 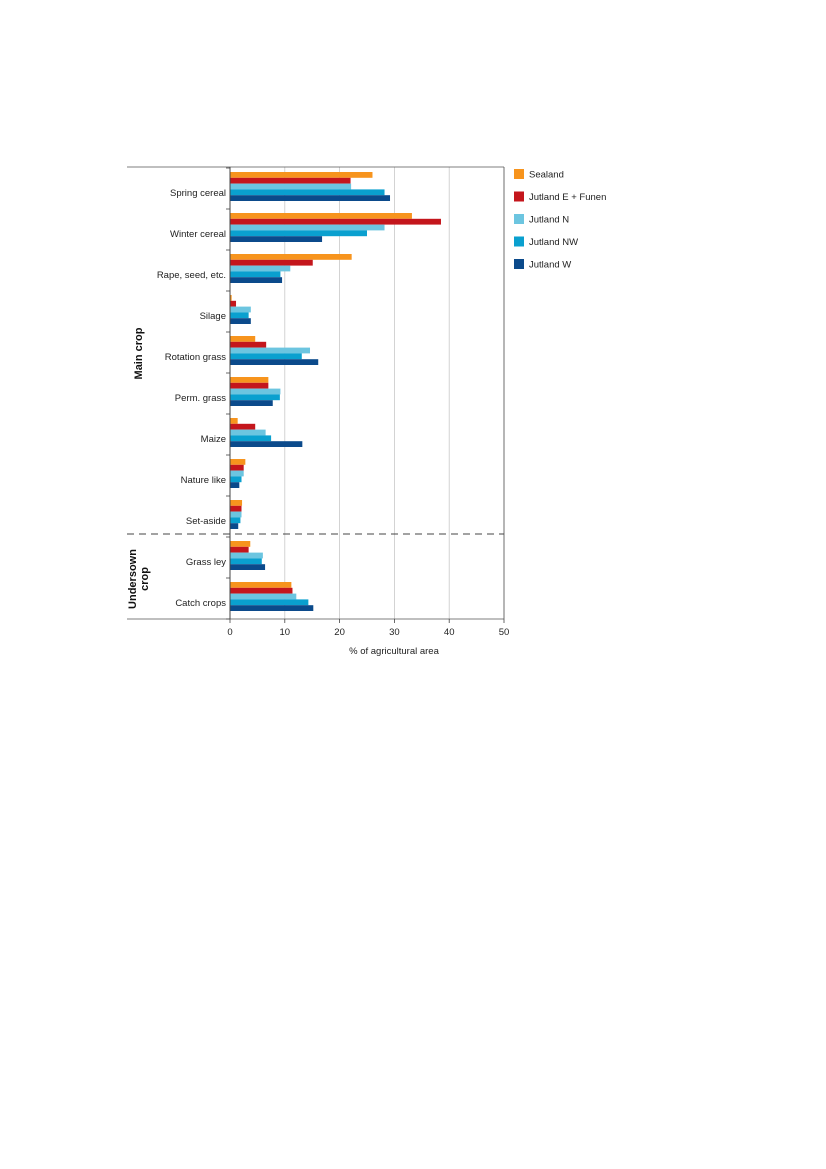 I want to click on bar-silage-jutland-nw, so click(x=239, y=315).